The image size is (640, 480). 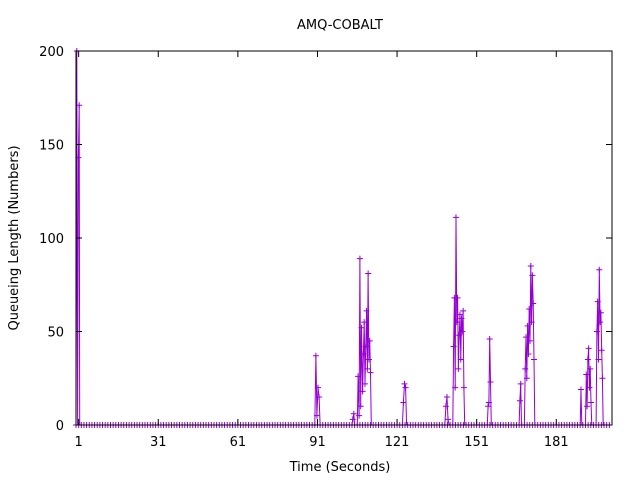 I want to click on x-tick-label: 151, so click(x=476, y=442).